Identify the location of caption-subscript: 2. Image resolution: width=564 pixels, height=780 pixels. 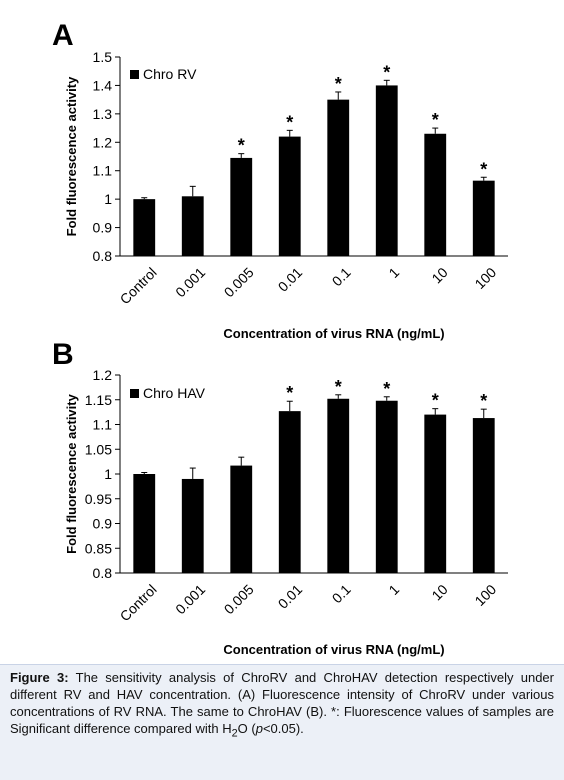
(234, 733).